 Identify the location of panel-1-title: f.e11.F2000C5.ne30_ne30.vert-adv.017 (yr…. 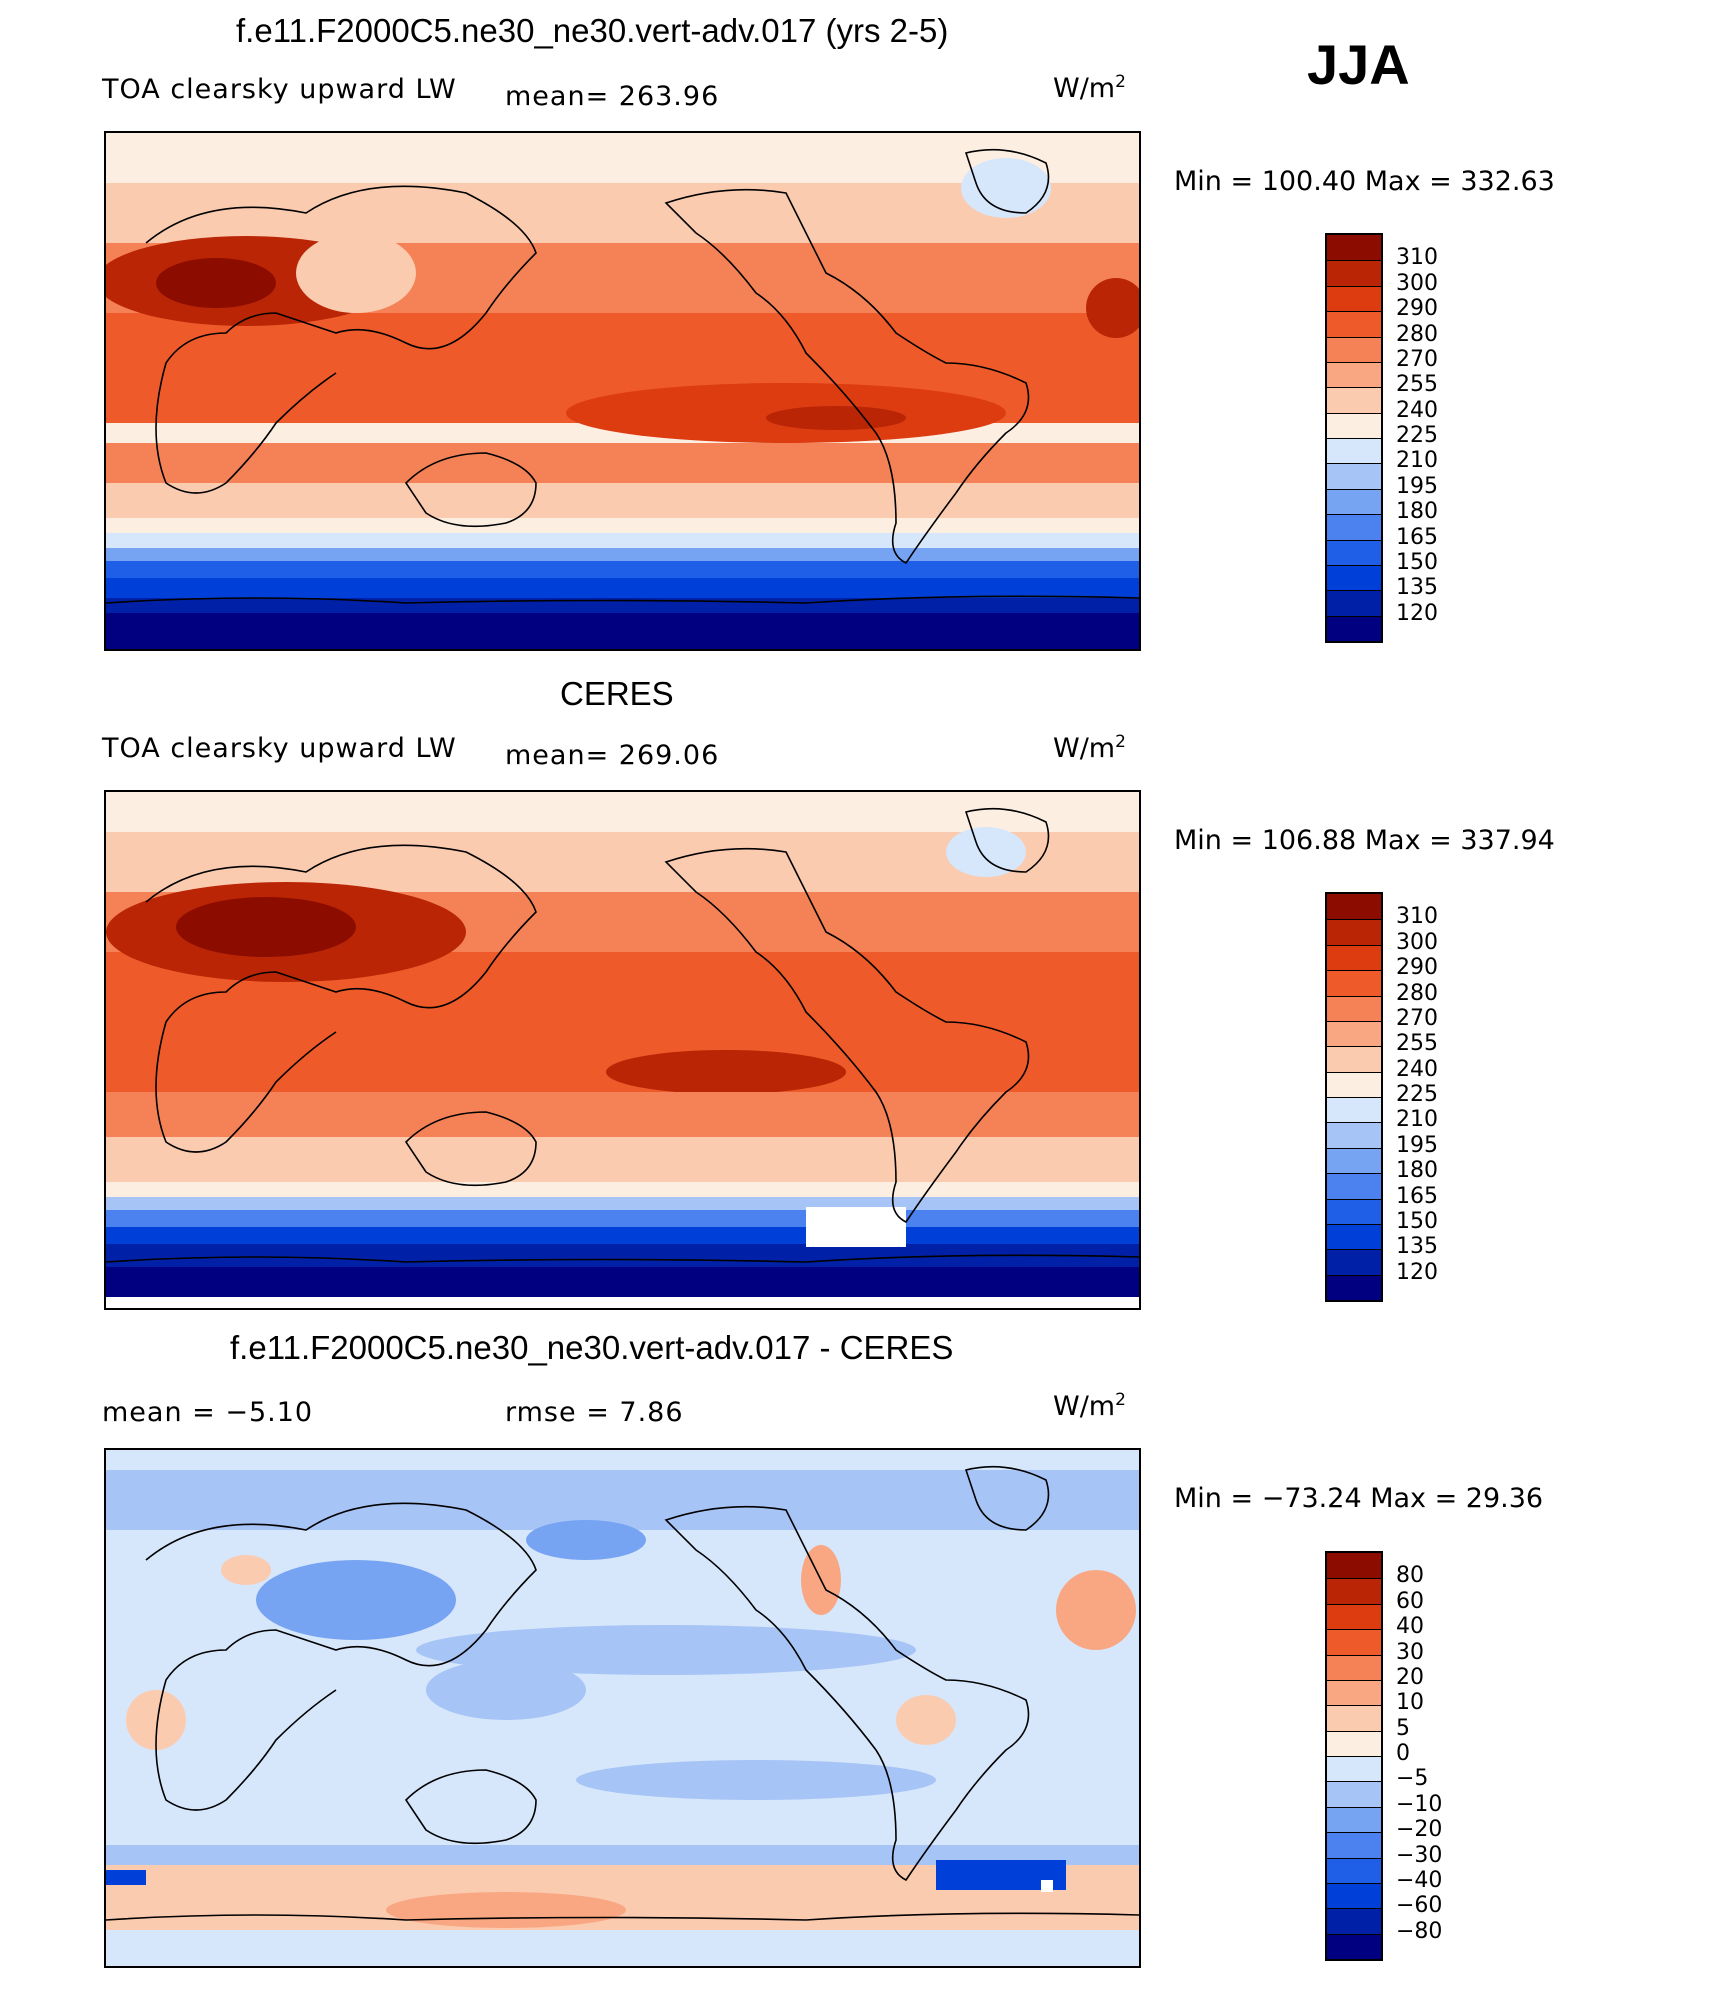
(592, 30).